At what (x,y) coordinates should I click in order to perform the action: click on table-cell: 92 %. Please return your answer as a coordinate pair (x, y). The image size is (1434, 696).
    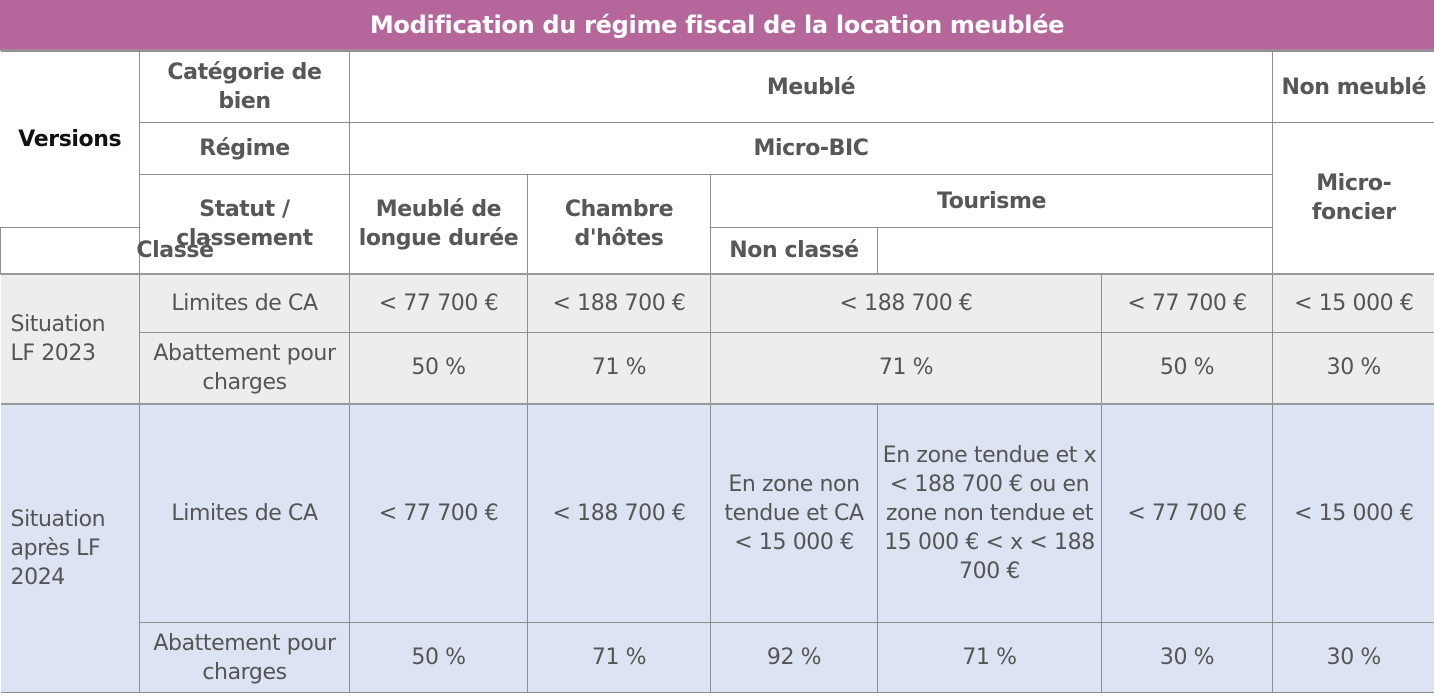
    Looking at the image, I should click on (794, 657).